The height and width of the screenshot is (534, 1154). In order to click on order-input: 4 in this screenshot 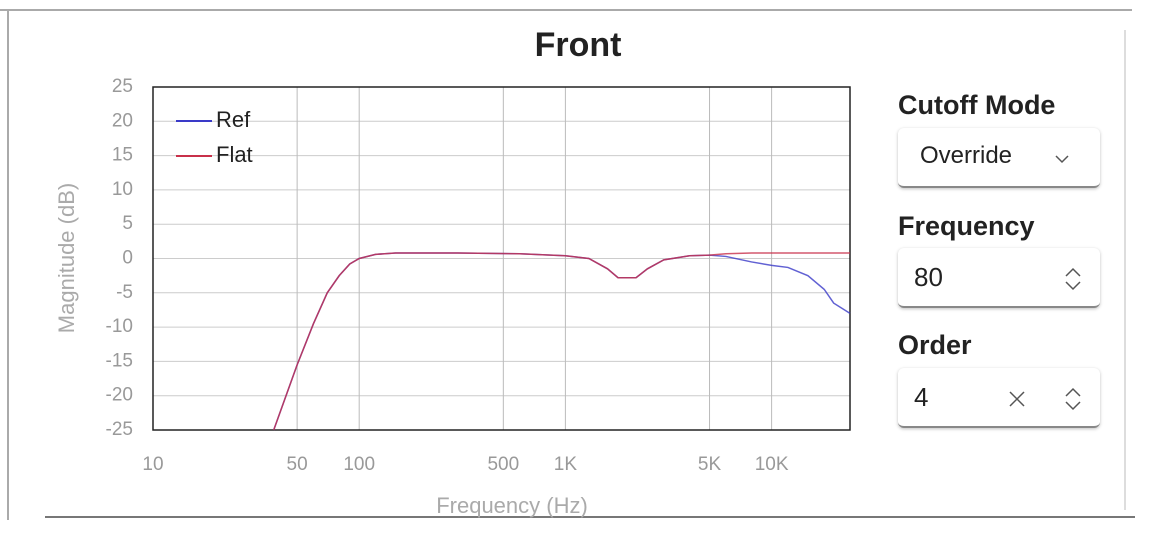, I will do `click(999, 398)`.